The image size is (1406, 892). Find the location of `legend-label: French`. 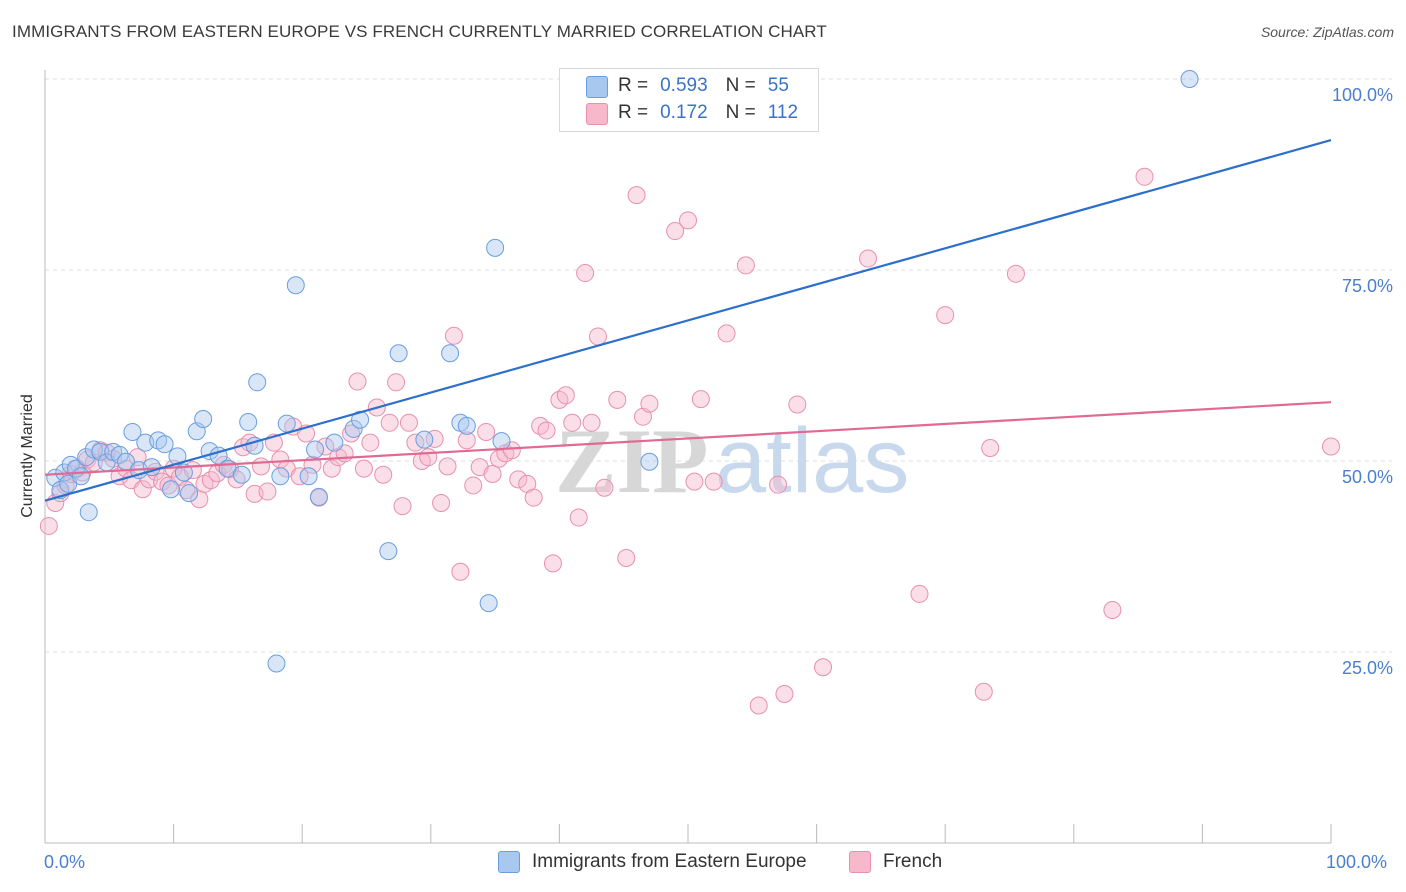

legend-label: French is located at coordinates (913, 861).